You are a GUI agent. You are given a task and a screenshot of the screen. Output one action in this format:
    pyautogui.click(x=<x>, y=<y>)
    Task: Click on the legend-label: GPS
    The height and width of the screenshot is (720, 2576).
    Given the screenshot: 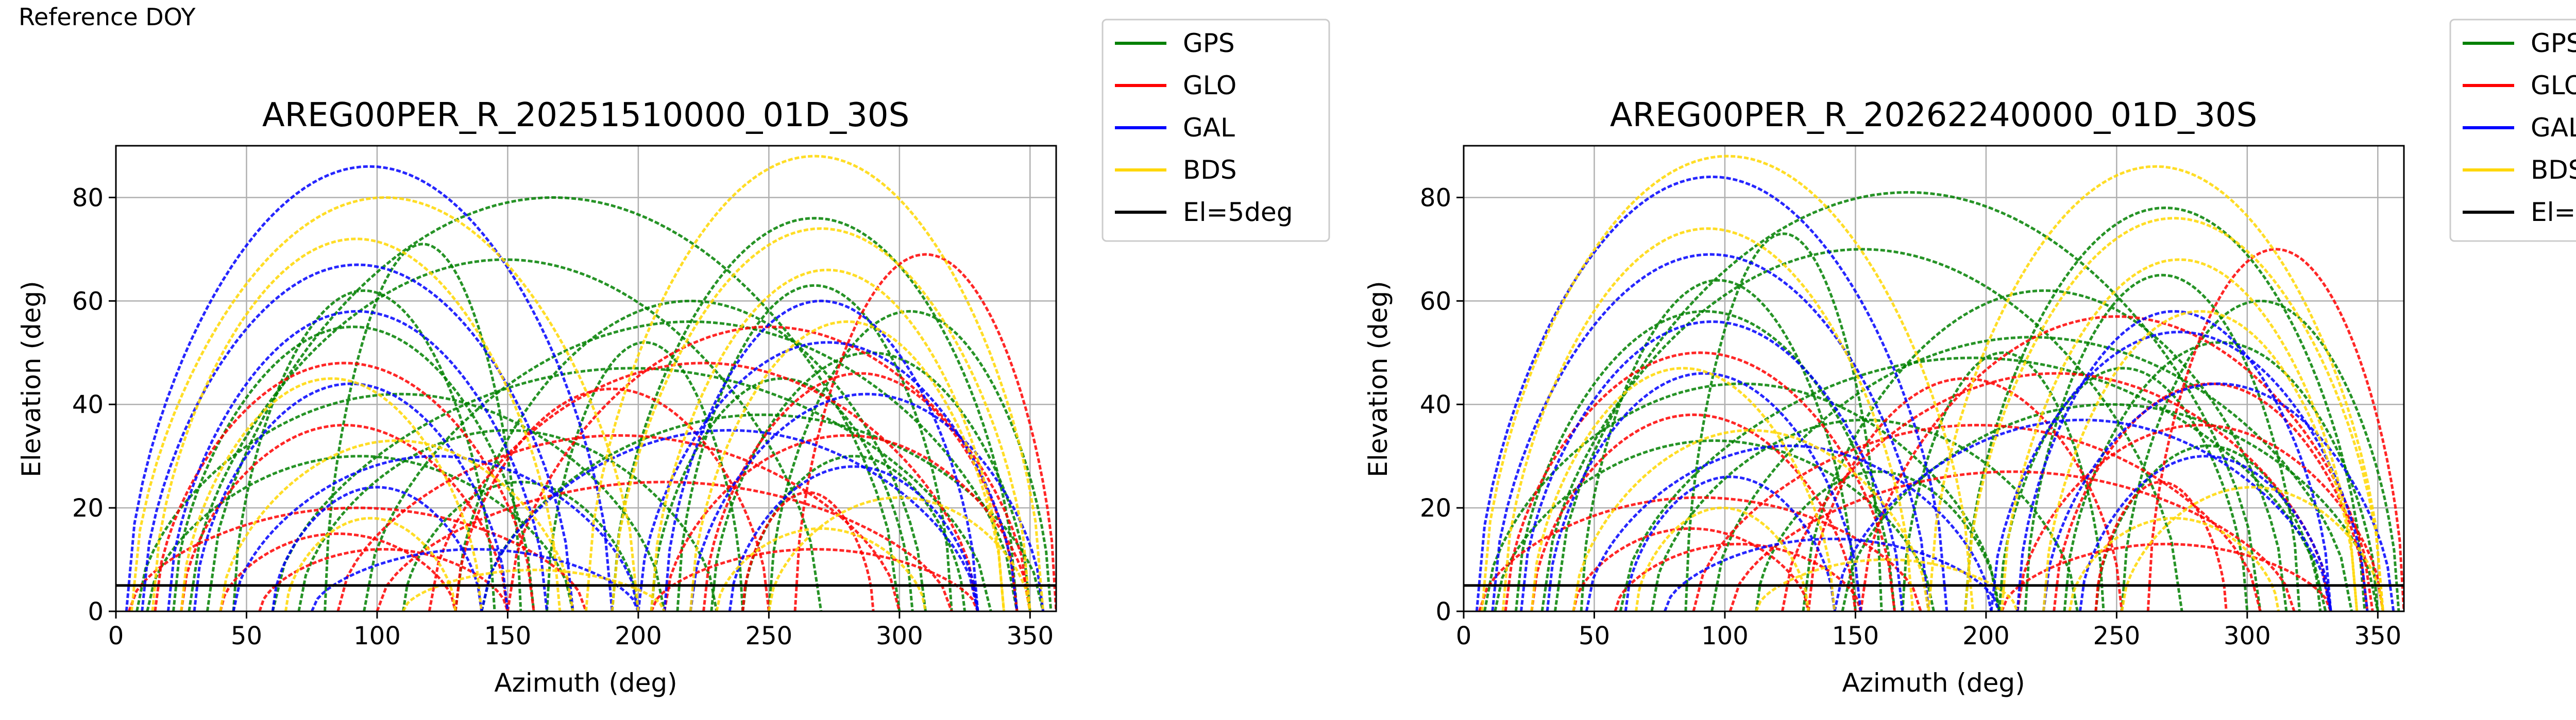 What is the action you would take?
    pyautogui.click(x=1209, y=43)
    